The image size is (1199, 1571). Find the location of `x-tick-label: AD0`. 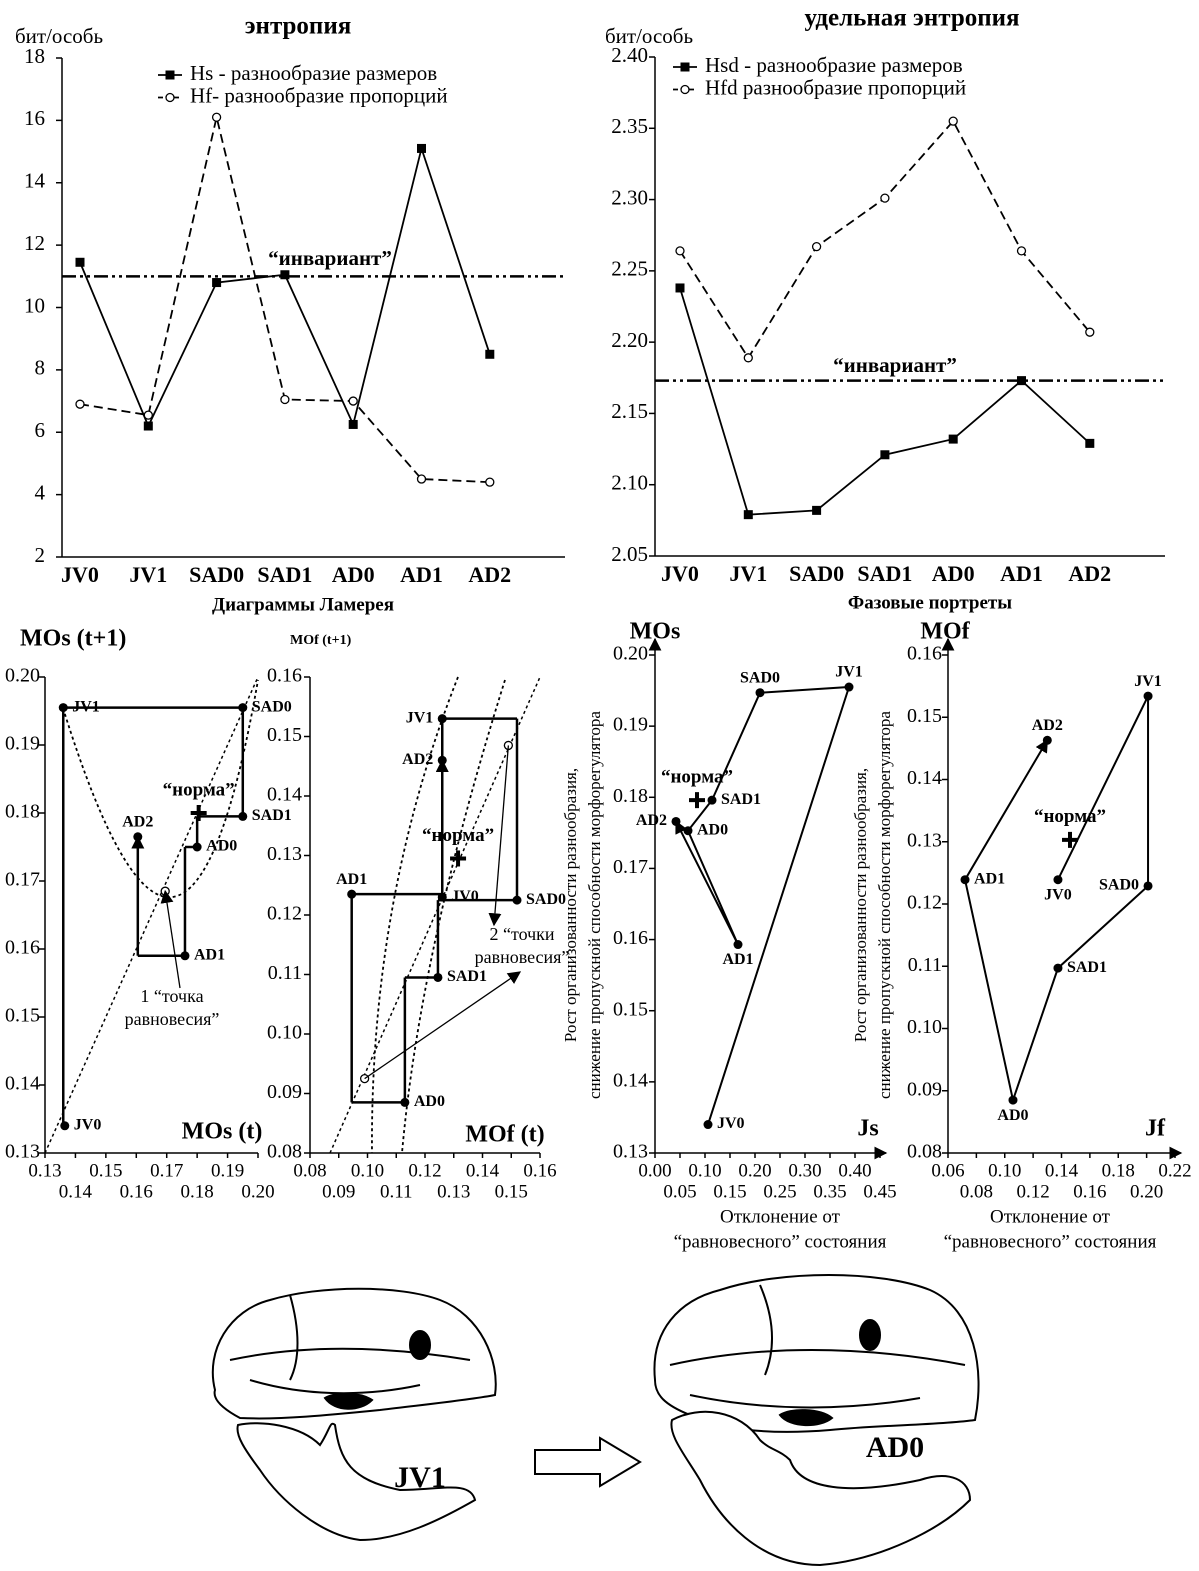

x-tick-label: AD0 is located at coordinates (953, 573).